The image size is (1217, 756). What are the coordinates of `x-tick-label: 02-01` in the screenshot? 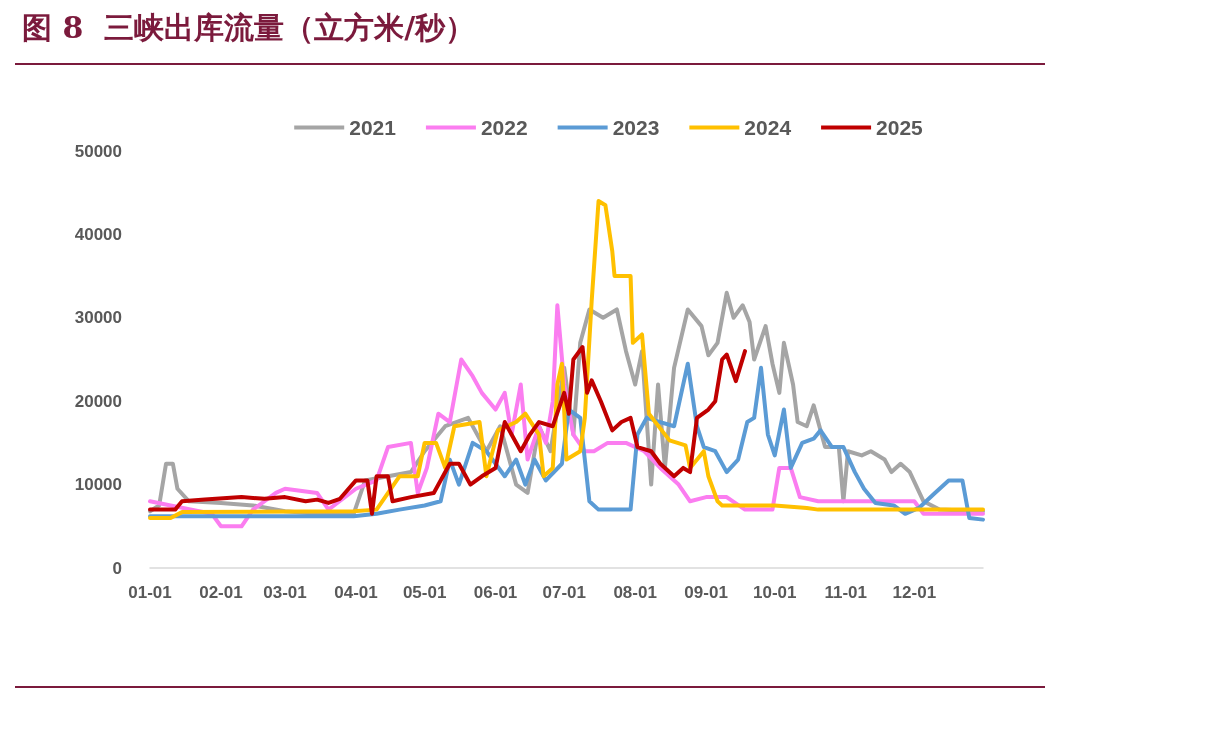 It's located at (221, 592).